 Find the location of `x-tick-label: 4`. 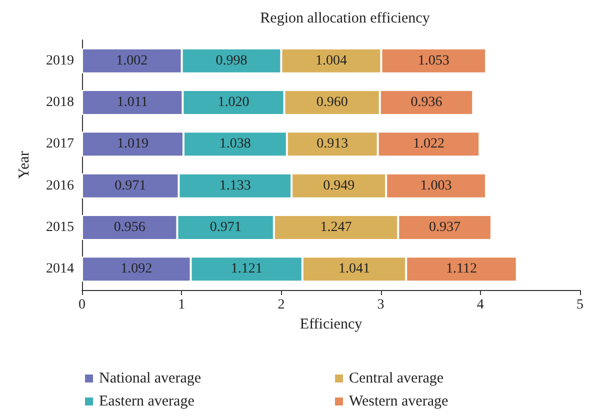

x-tick-label: 4 is located at coordinates (480, 305).